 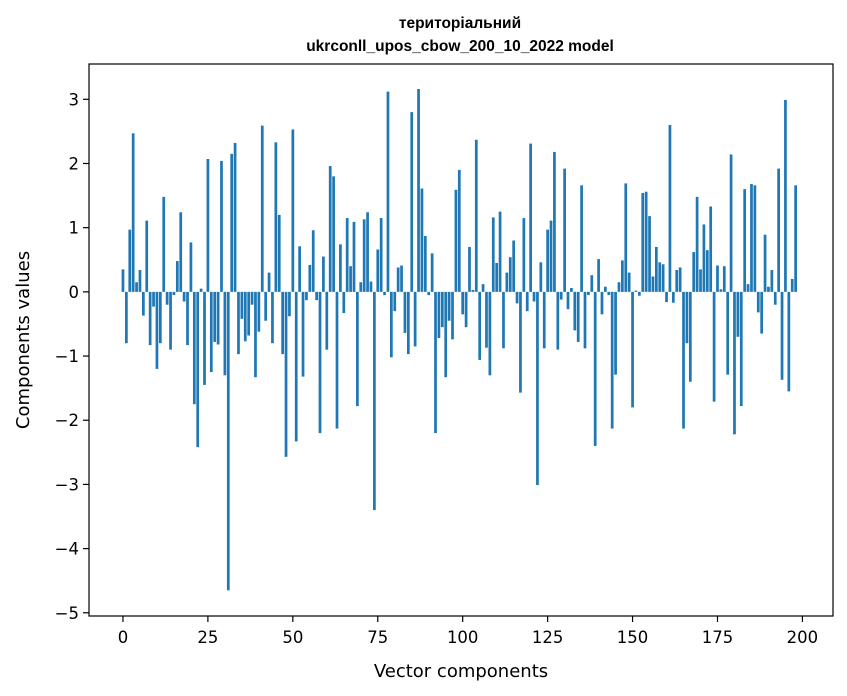 What do you see at coordinates (74, 163) in the screenshot?
I see `y-tick-label: 2` at bounding box center [74, 163].